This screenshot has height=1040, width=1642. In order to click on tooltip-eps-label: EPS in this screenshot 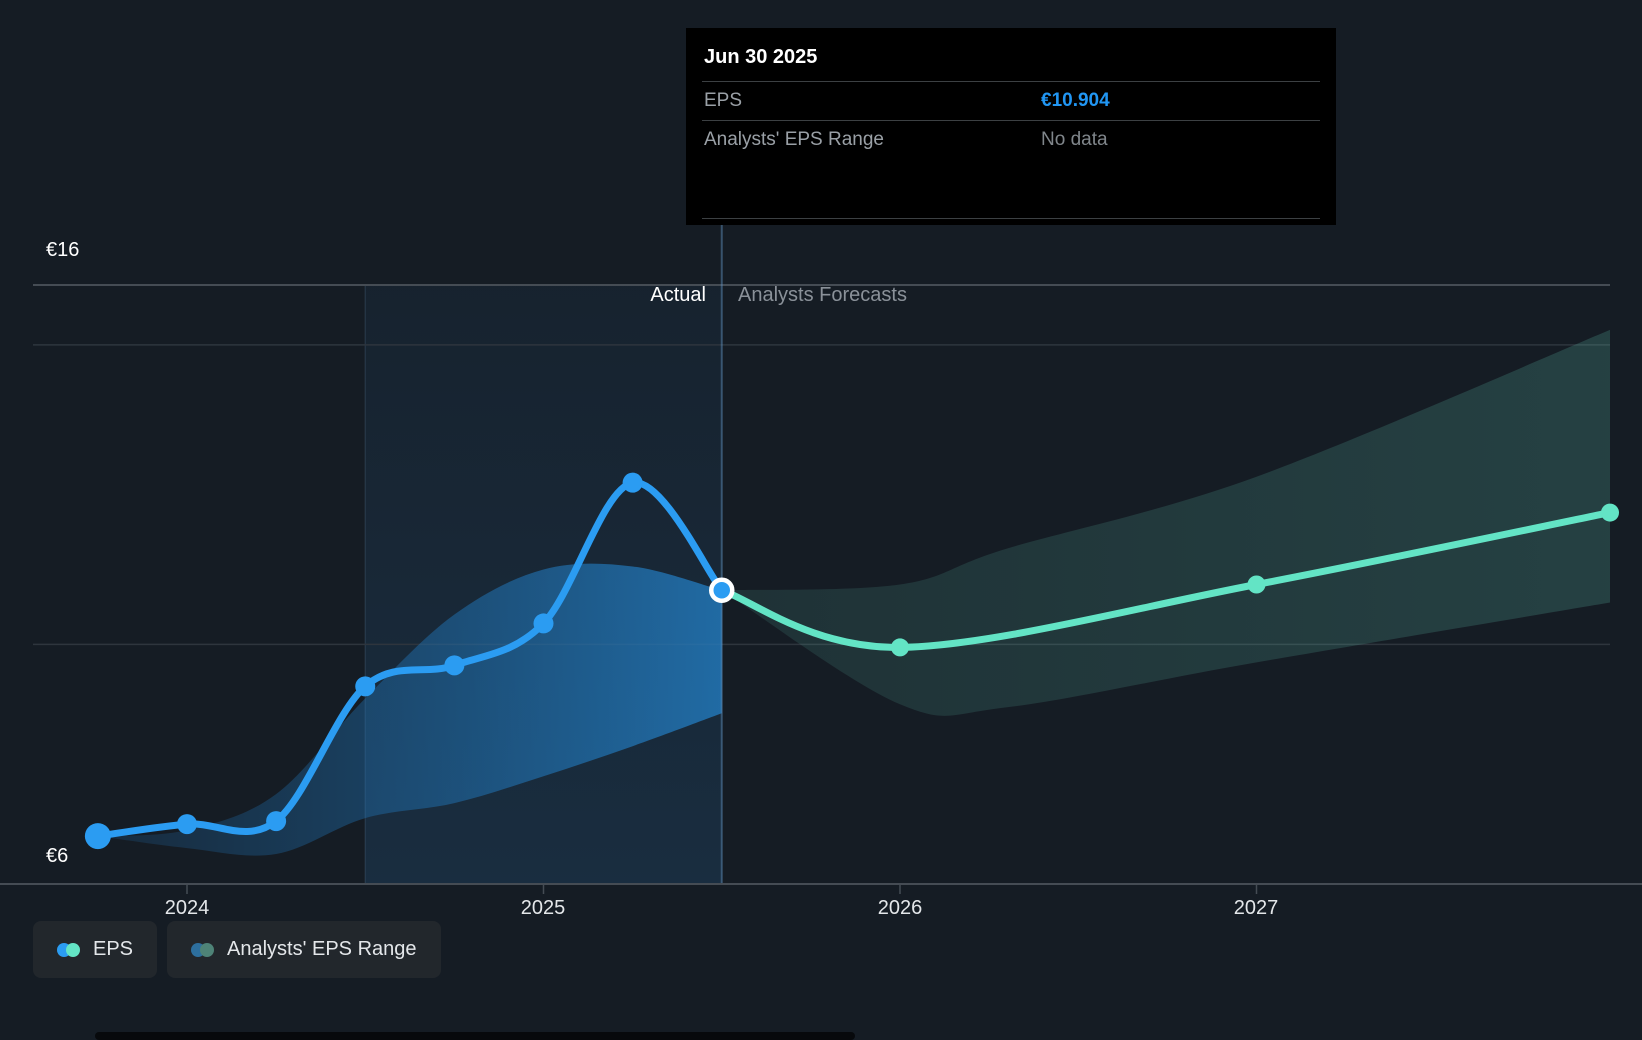, I will do `click(723, 100)`.